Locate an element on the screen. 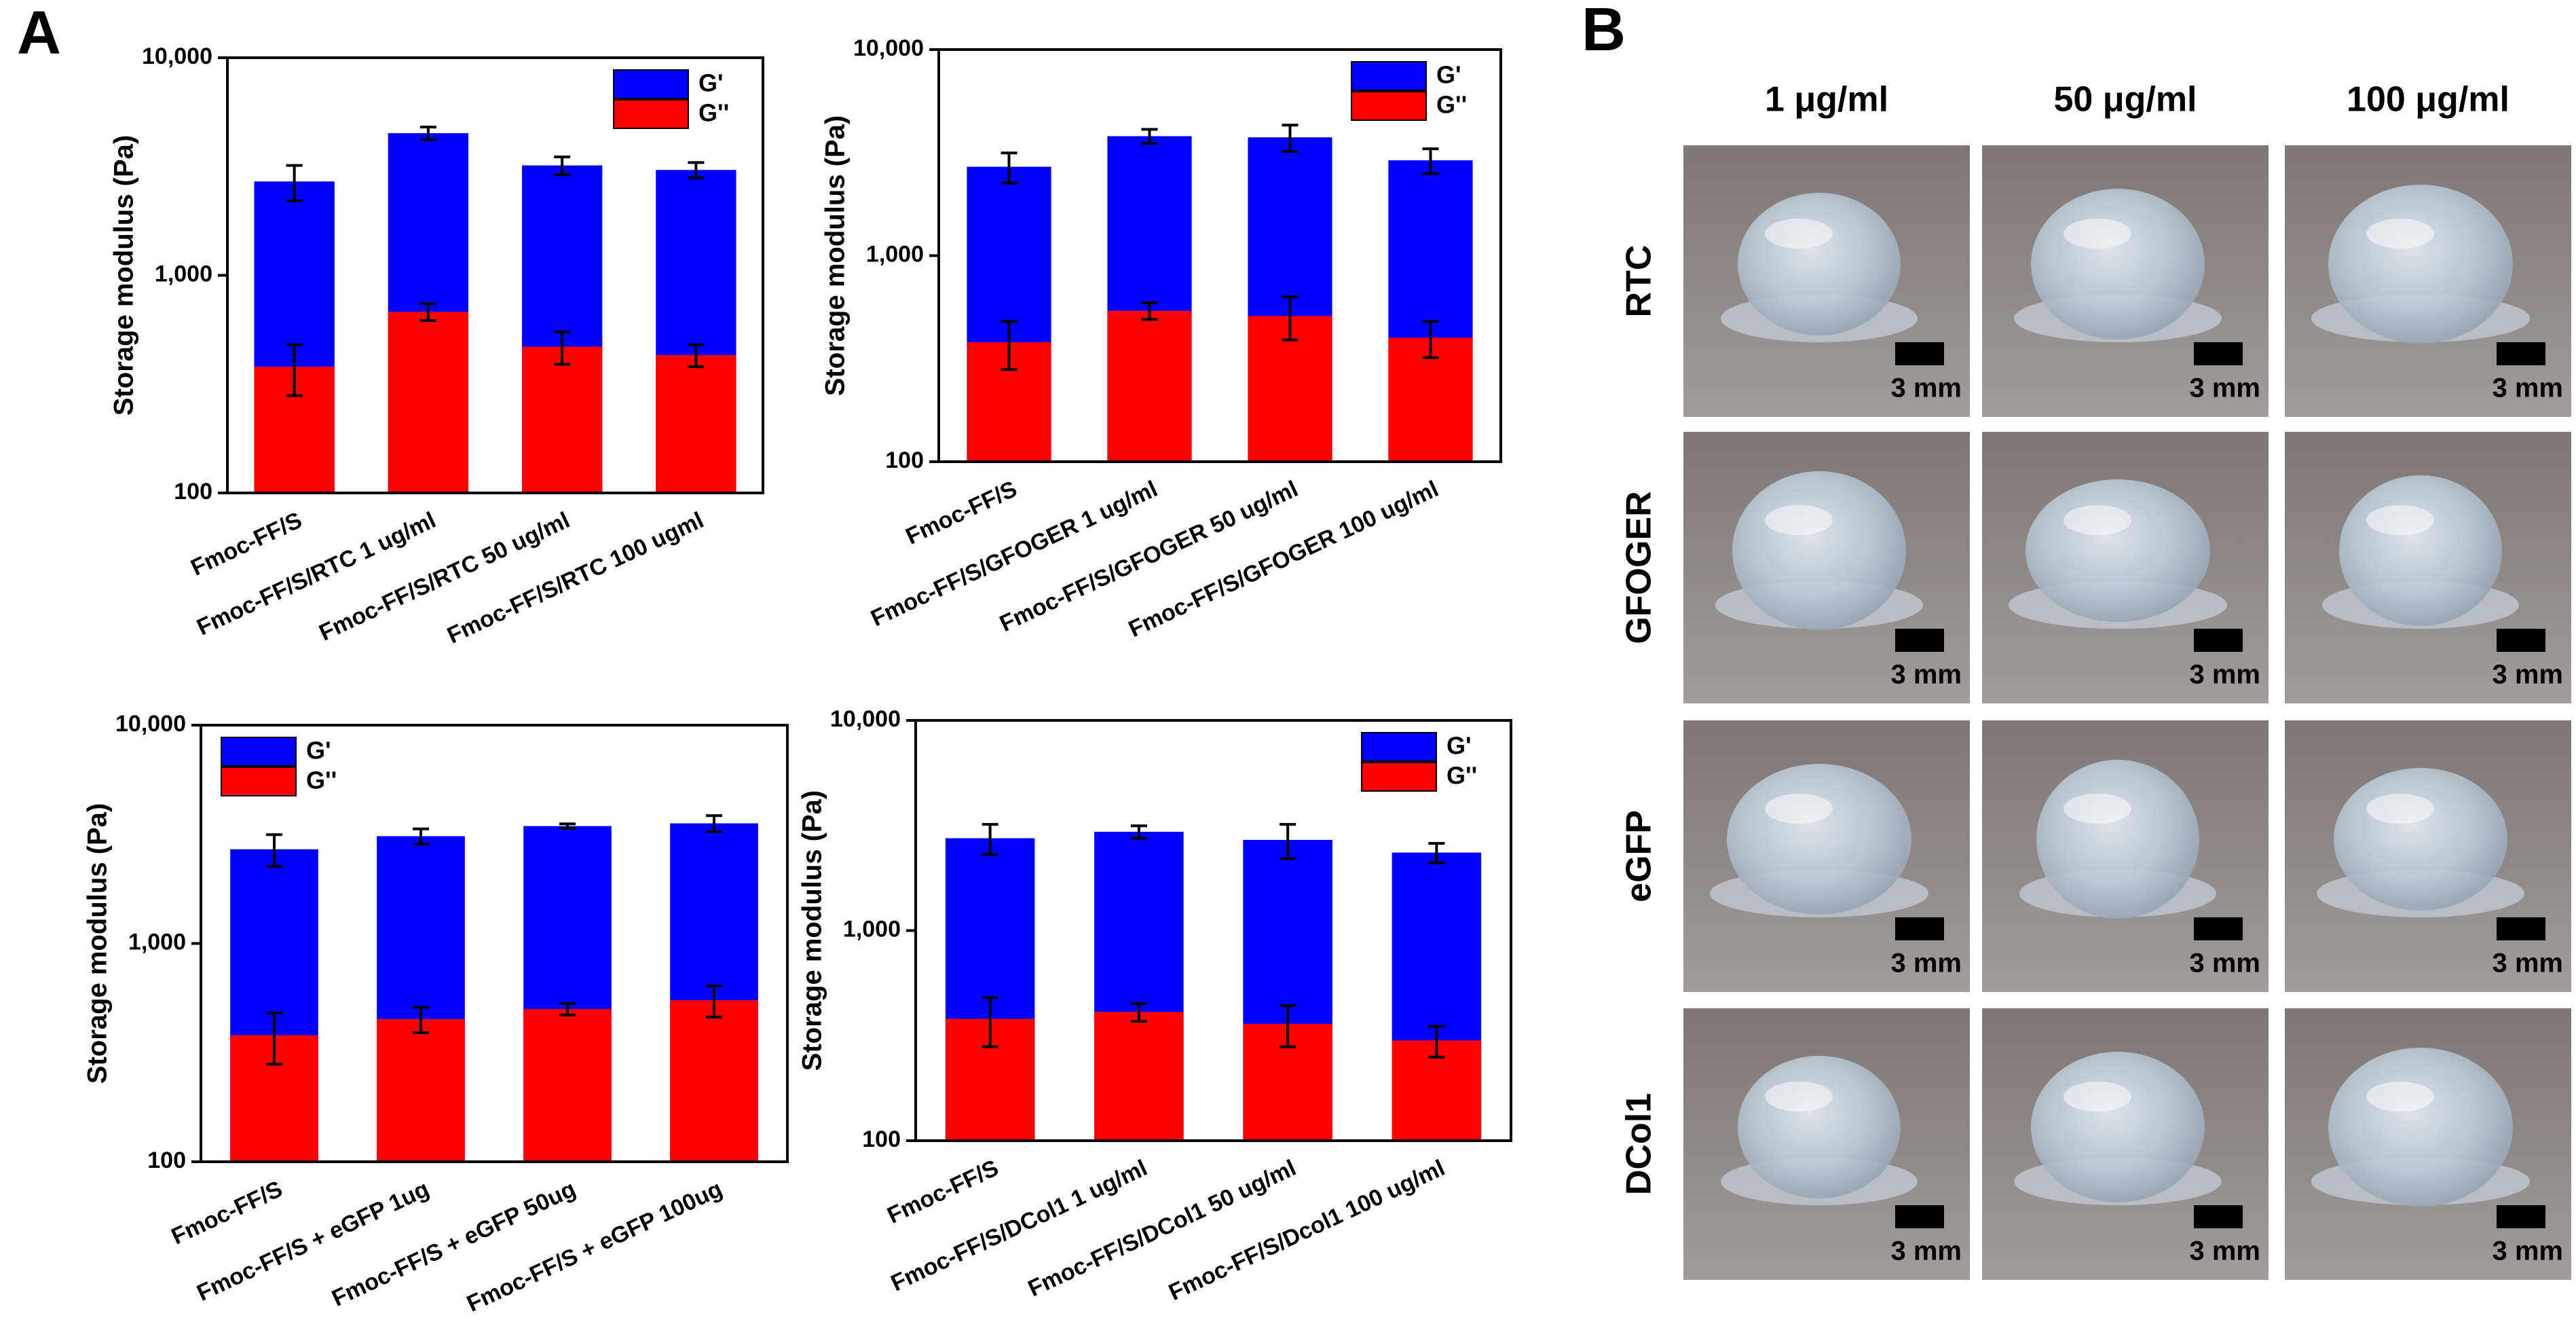 The height and width of the screenshot is (1341, 2576). row-label: DCol1 is located at coordinates (1640, 1144).